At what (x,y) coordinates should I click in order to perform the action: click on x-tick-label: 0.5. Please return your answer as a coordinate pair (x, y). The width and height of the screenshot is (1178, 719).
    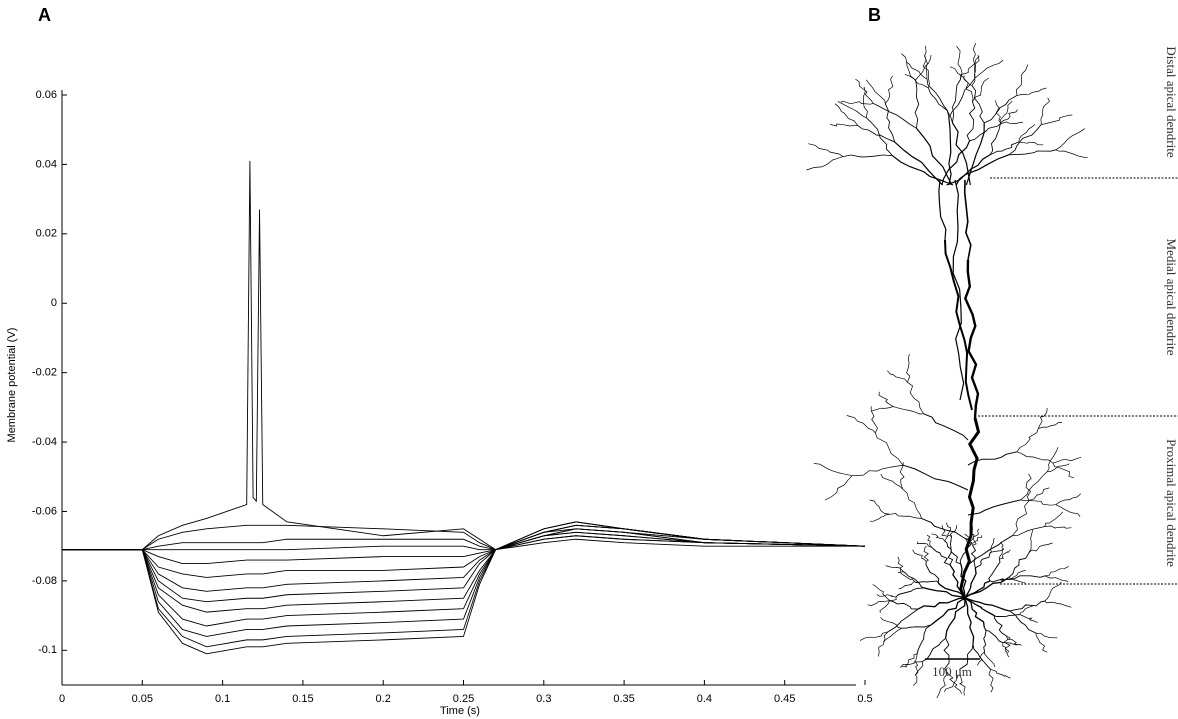
    Looking at the image, I should click on (864, 699).